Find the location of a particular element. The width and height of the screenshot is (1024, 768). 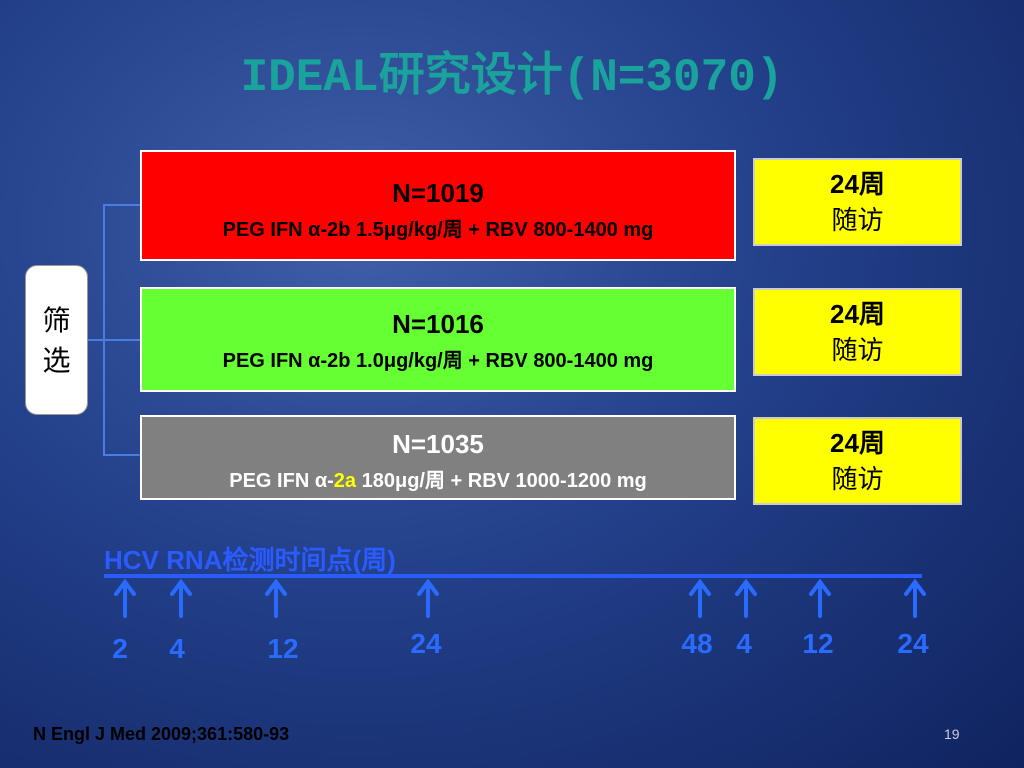

regimen-text: 180μg/周 + RBV 1000-1200 mg is located at coordinates (501, 481).